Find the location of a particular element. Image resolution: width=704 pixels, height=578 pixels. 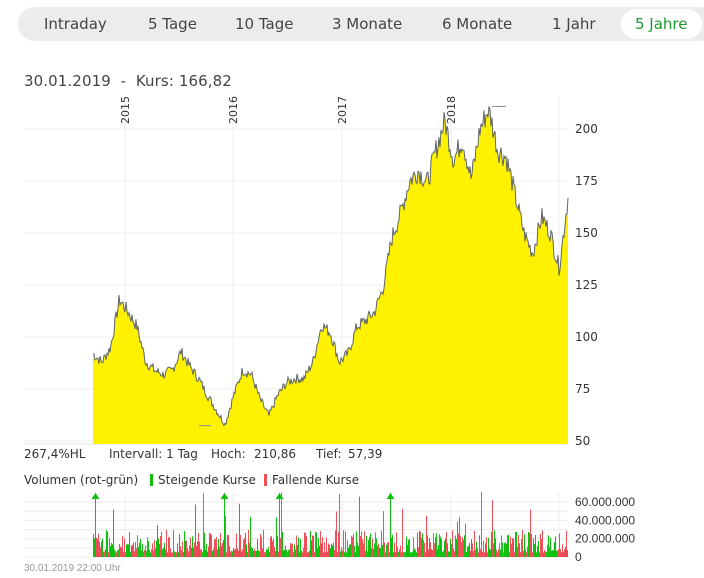

volume-tick-label: 40.000.000 is located at coordinates (605, 520).